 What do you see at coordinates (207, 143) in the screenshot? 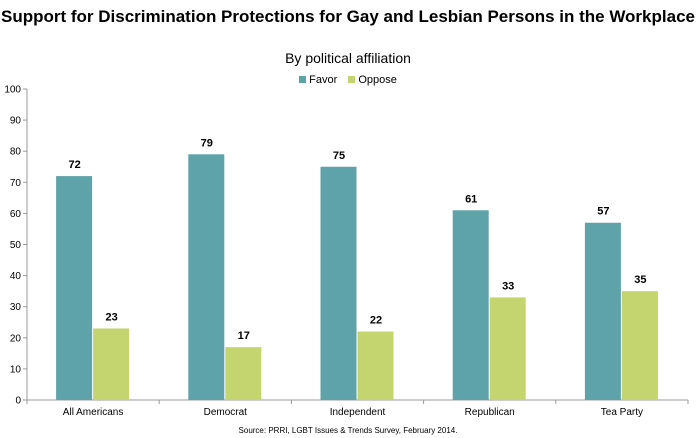
I see `data-label: 79` at bounding box center [207, 143].